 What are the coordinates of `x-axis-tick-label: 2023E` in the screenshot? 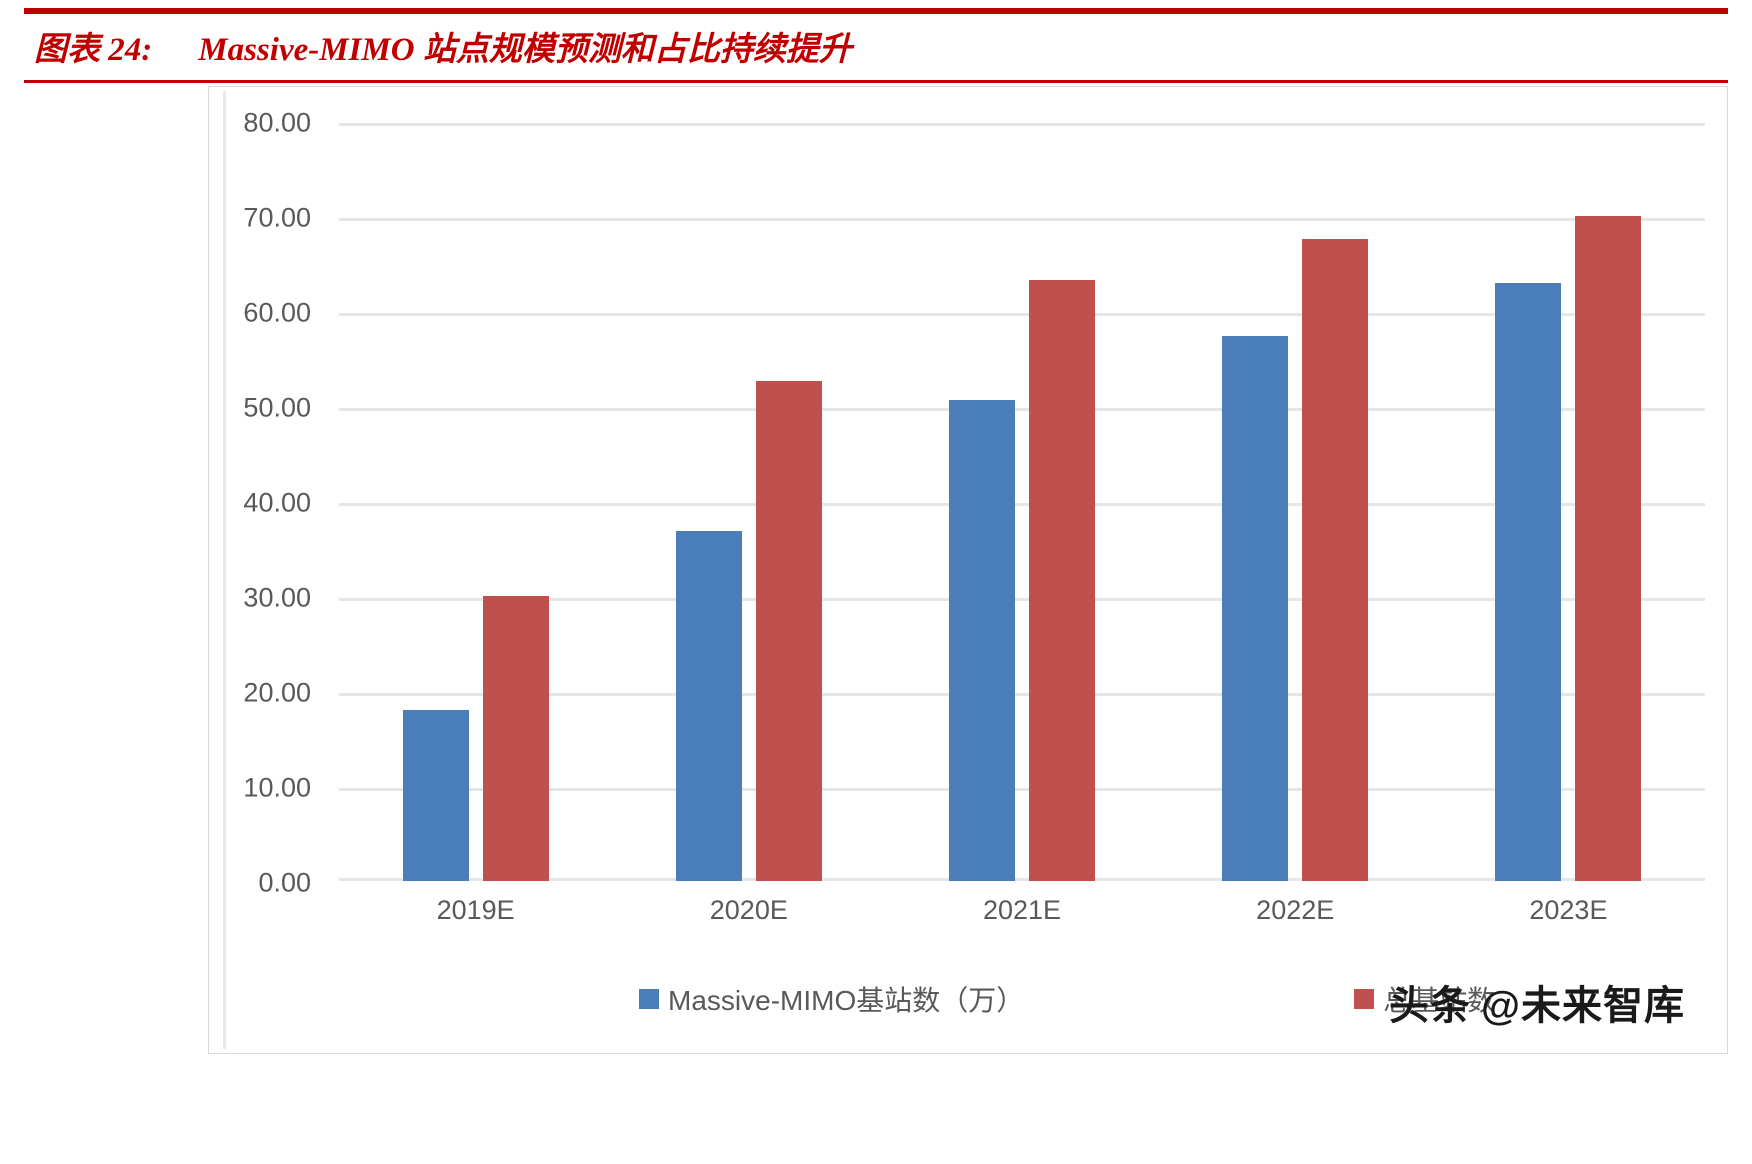 It's located at (1568, 910).